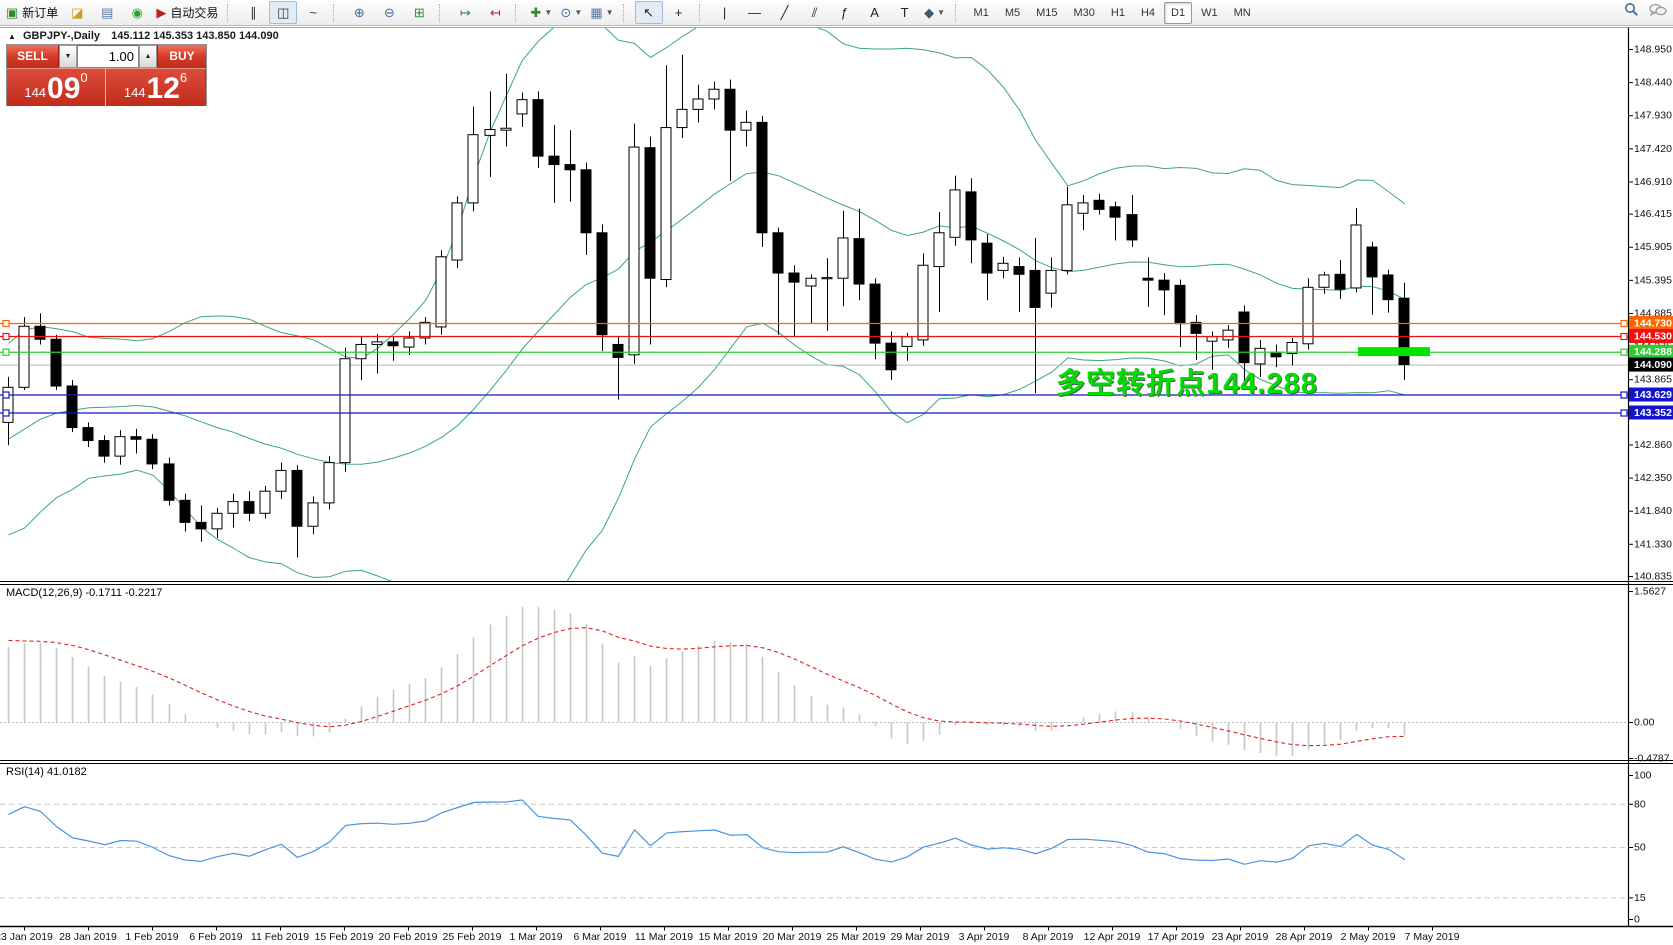 The height and width of the screenshot is (945, 1673). What do you see at coordinates (548, 12) in the screenshot?
I see `dropdown-caret-icon: ▼` at bounding box center [548, 12].